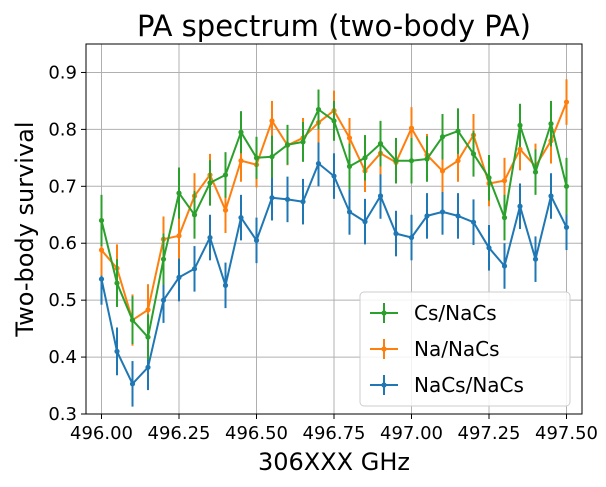 This screenshot has height=487, width=606. Describe the element at coordinates (256, 433) in the screenshot. I see `x-tick-label: 496.50` at that location.